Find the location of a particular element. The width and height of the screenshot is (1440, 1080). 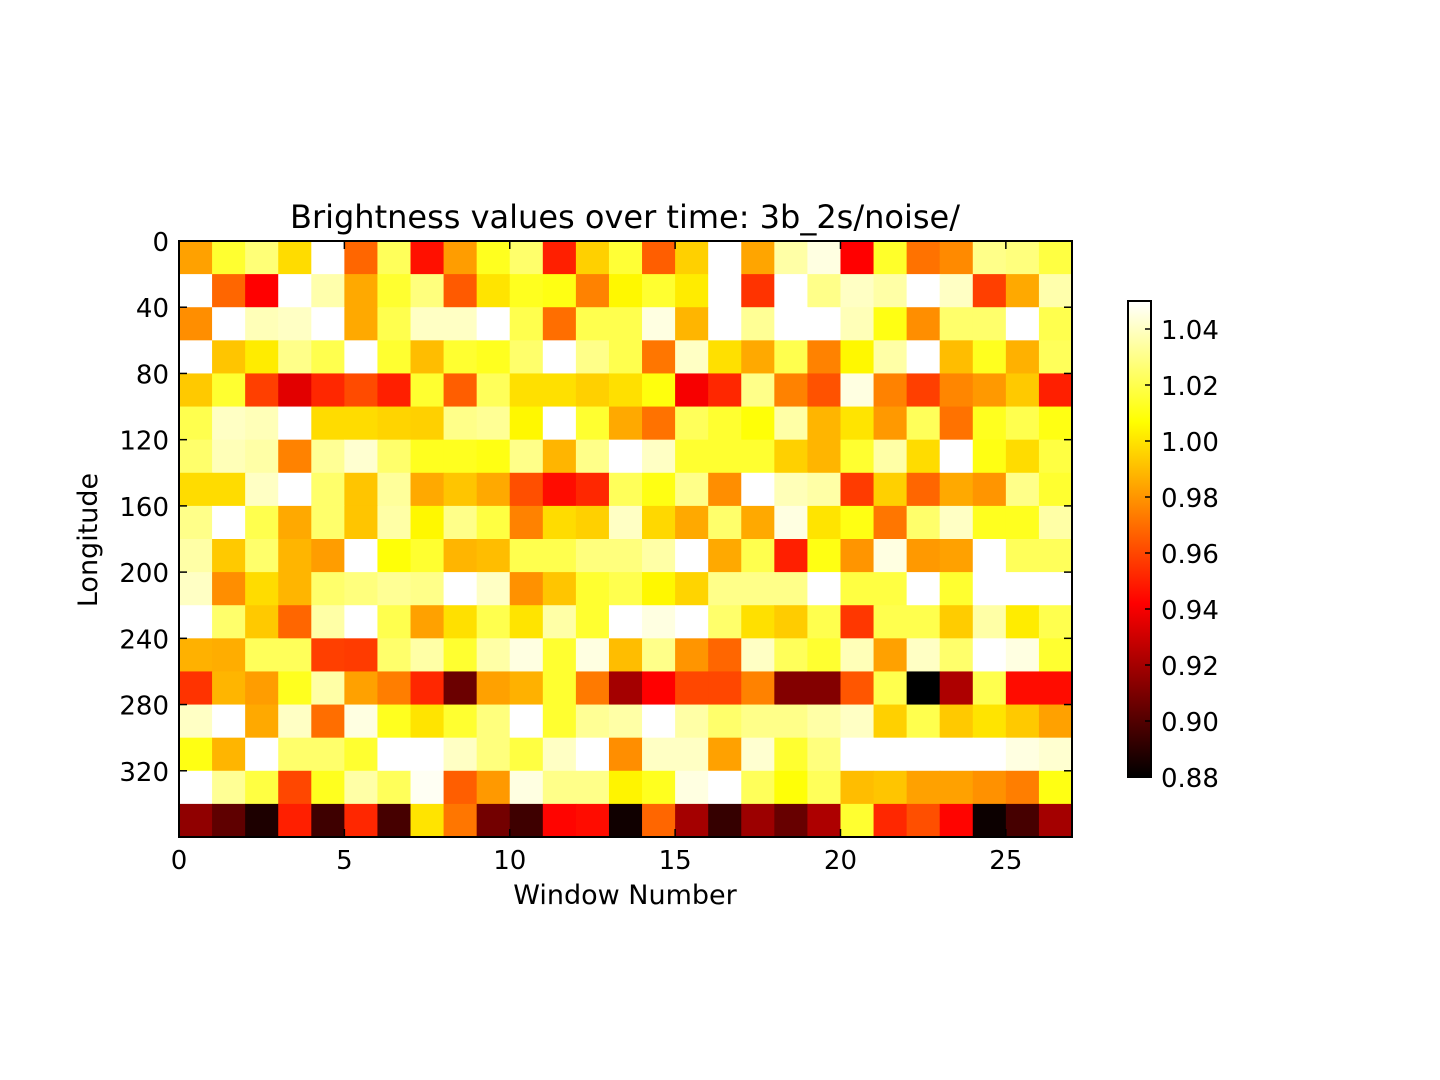

colorbar-gradient is located at coordinates (1139, 539).